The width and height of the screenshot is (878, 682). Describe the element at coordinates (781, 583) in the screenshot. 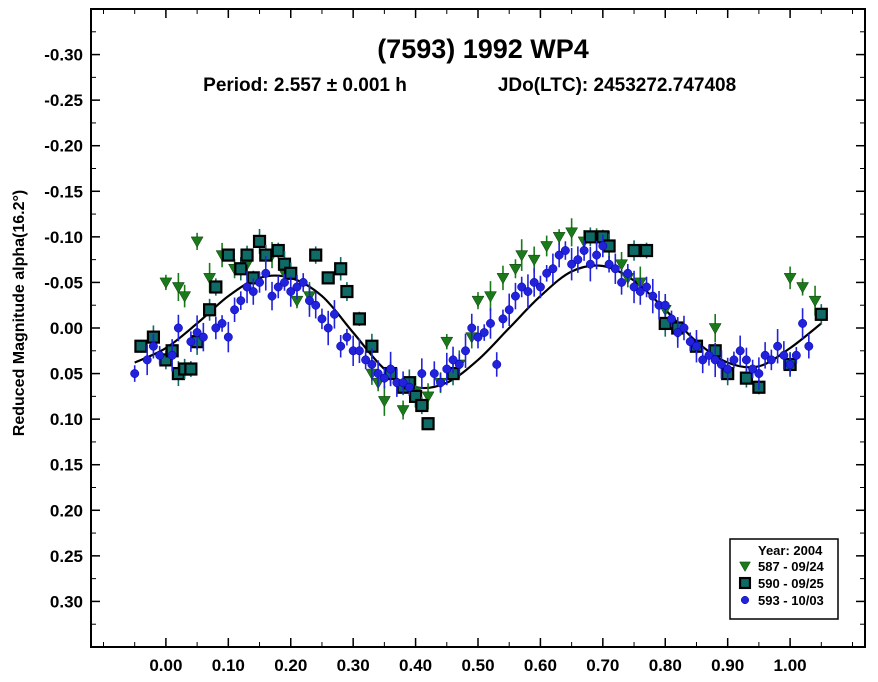

I see `legend-entry: 590 - 09/25` at that location.